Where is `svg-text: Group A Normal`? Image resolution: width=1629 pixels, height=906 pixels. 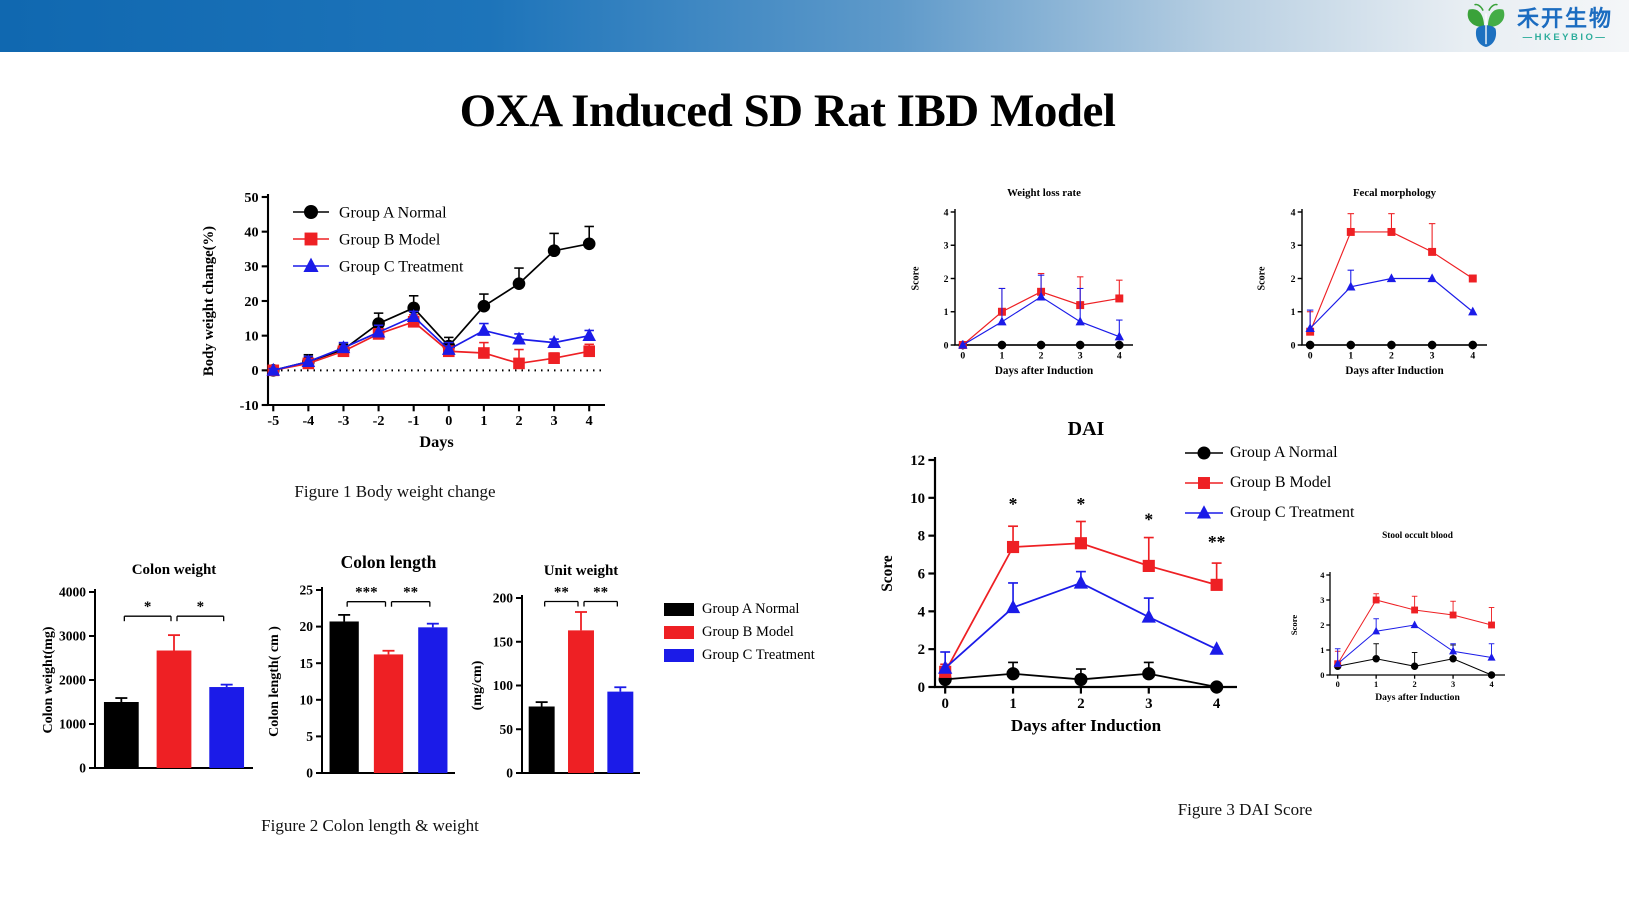
svg-text: Group A Normal is located at coordinates (393, 213).